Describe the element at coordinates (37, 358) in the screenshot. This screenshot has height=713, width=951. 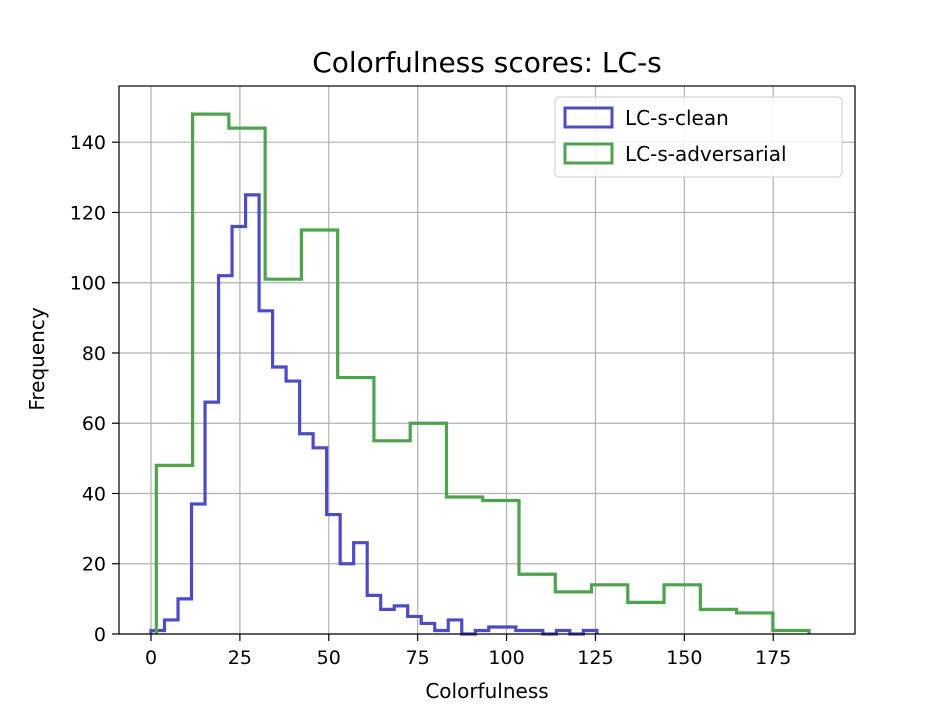
I see `y-axis-title: Frequency` at that location.